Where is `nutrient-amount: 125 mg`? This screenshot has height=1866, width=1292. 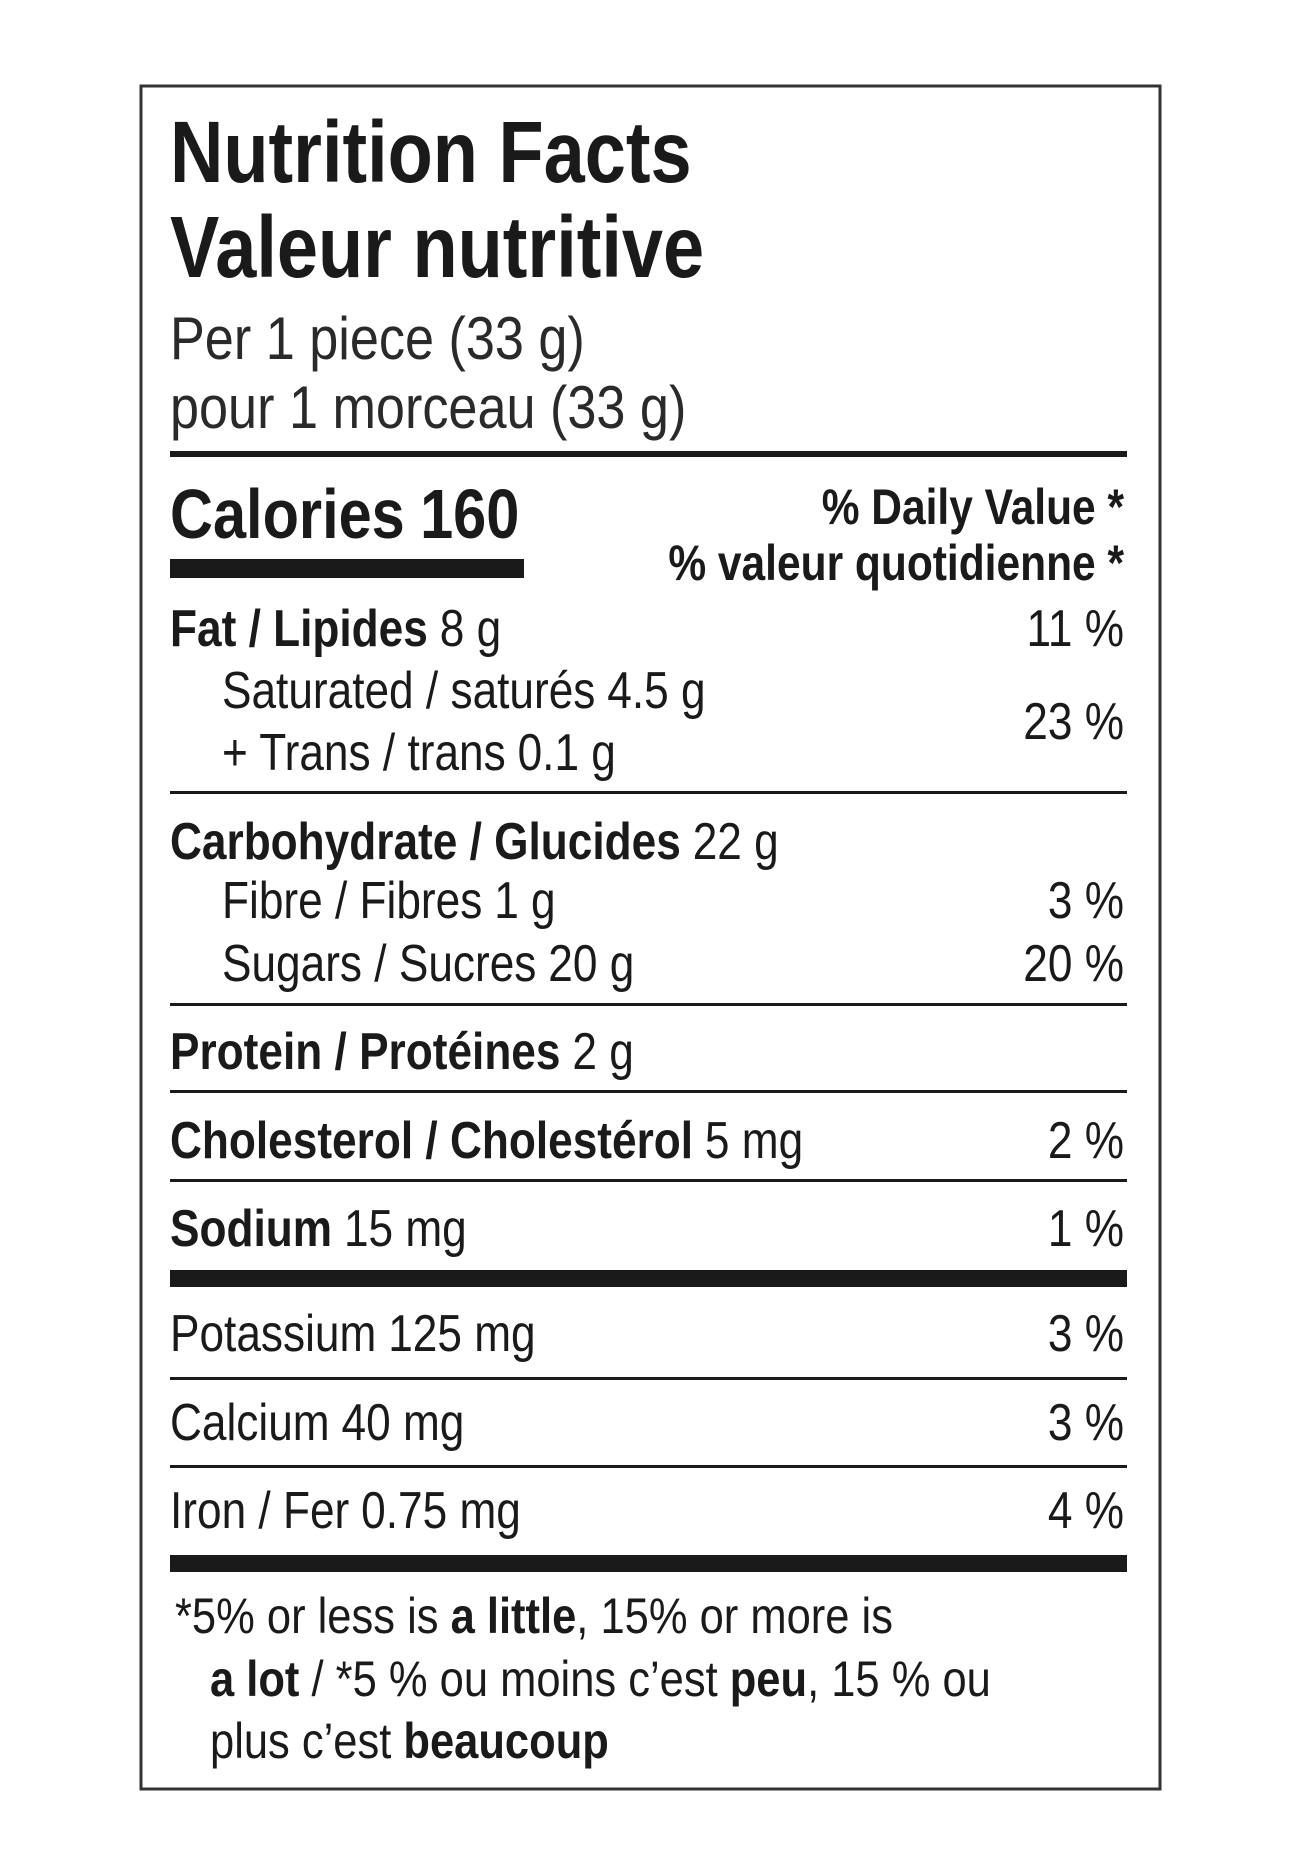
nutrient-amount: 125 mg is located at coordinates (461, 1334).